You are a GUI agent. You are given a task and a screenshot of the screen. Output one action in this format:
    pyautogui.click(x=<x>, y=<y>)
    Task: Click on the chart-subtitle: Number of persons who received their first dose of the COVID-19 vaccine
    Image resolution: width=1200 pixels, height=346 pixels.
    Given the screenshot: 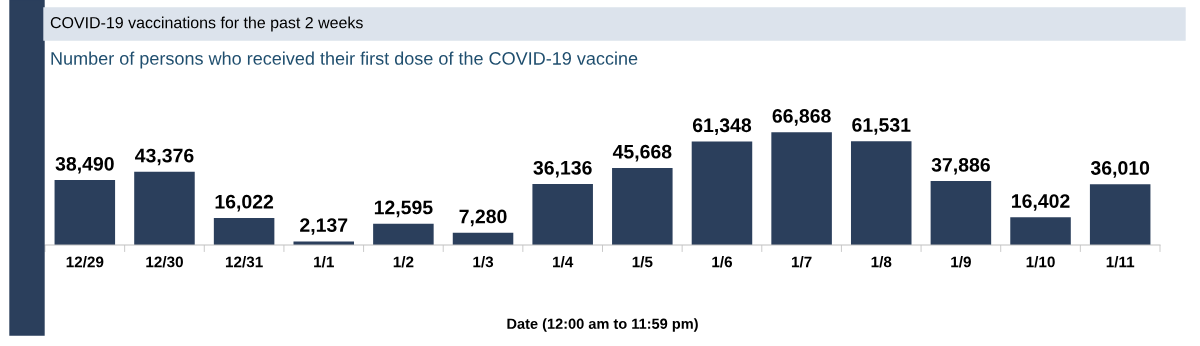 What is the action you would take?
    pyautogui.click(x=344, y=60)
    